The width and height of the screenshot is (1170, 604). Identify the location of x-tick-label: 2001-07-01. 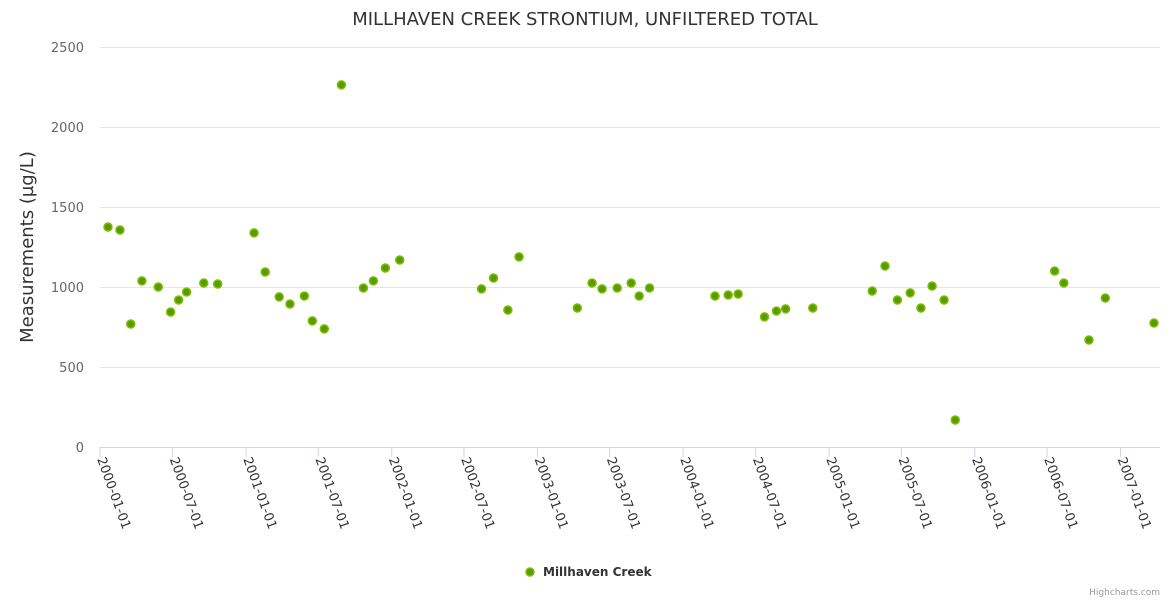
(332, 493).